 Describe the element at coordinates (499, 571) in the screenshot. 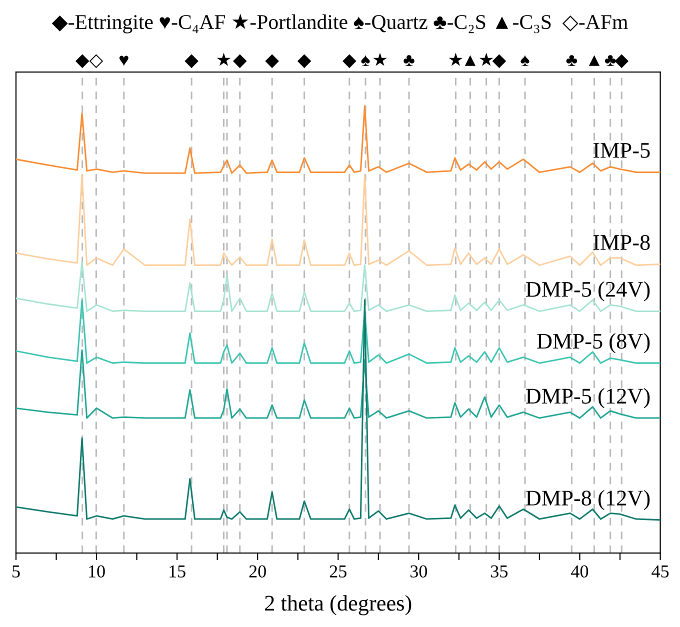

I see `x-tick-label: 35` at that location.